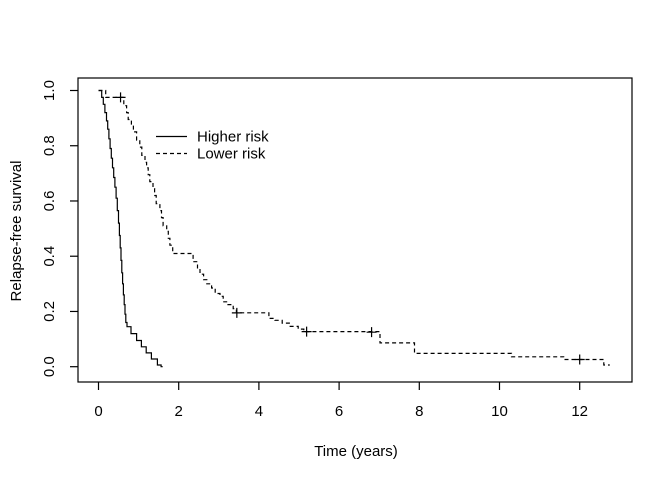 The image size is (672, 480). I want to click on y-tick-label: 0.2, so click(49, 311).